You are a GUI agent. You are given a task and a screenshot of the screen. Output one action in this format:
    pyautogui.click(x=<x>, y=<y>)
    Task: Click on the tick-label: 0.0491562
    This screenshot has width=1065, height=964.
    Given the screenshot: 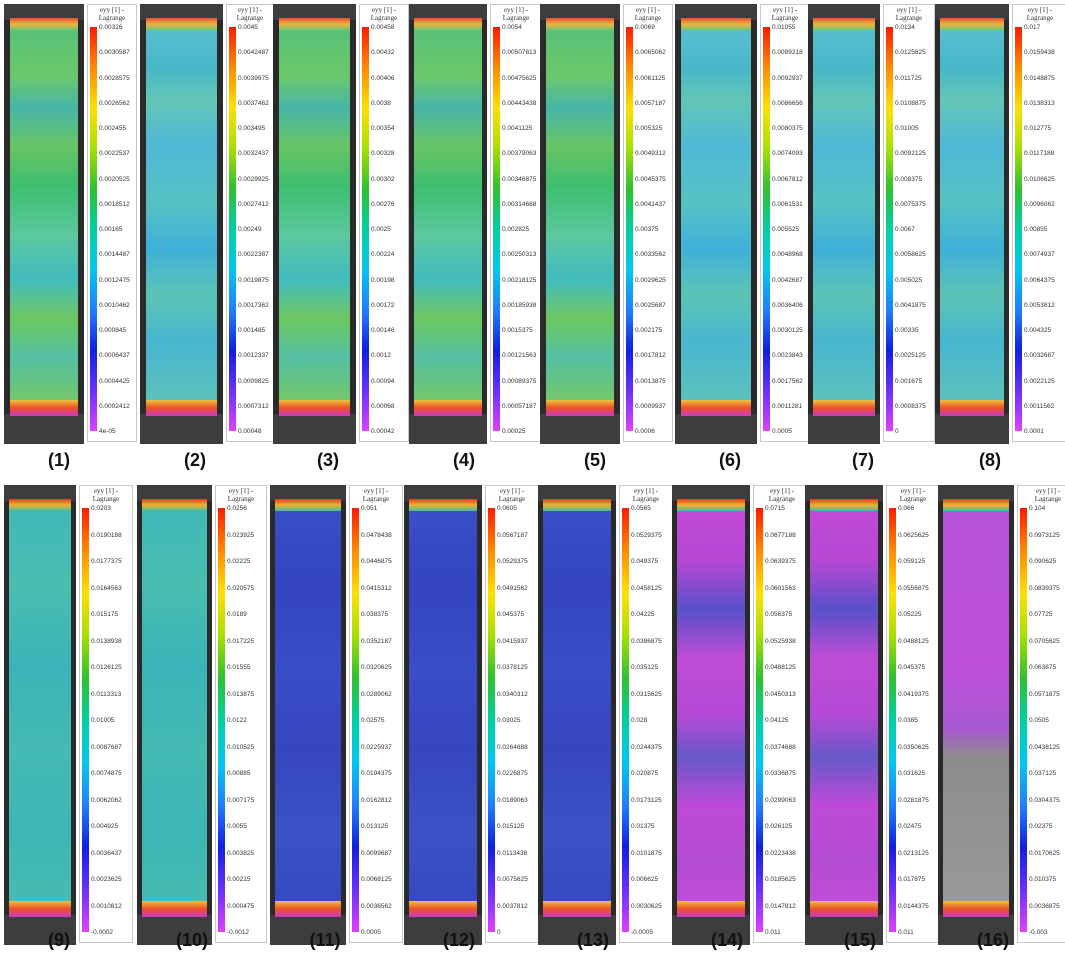 What is the action you would take?
    pyautogui.click(x=512, y=588)
    